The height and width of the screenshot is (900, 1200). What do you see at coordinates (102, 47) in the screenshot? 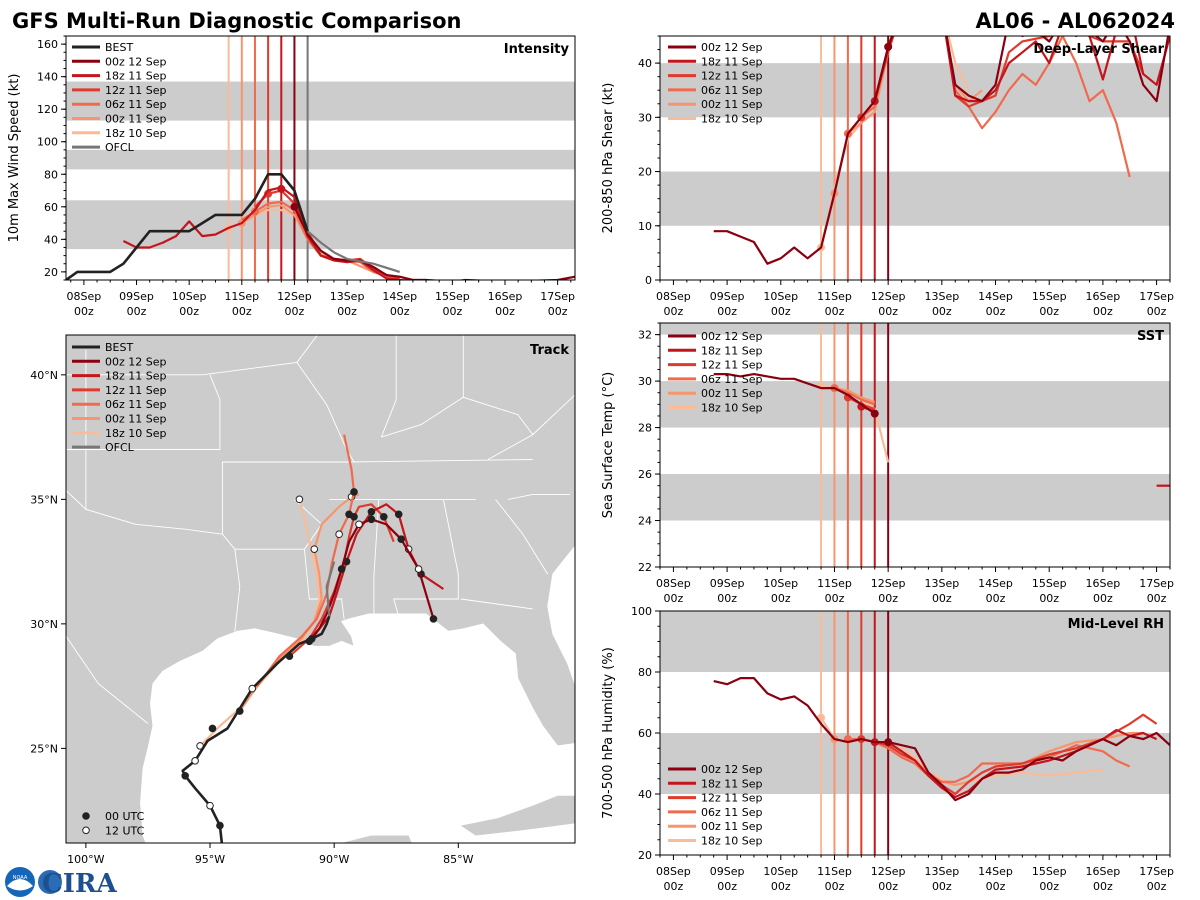
I see `legend-item-best: BEST` at bounding box center [102, 47].